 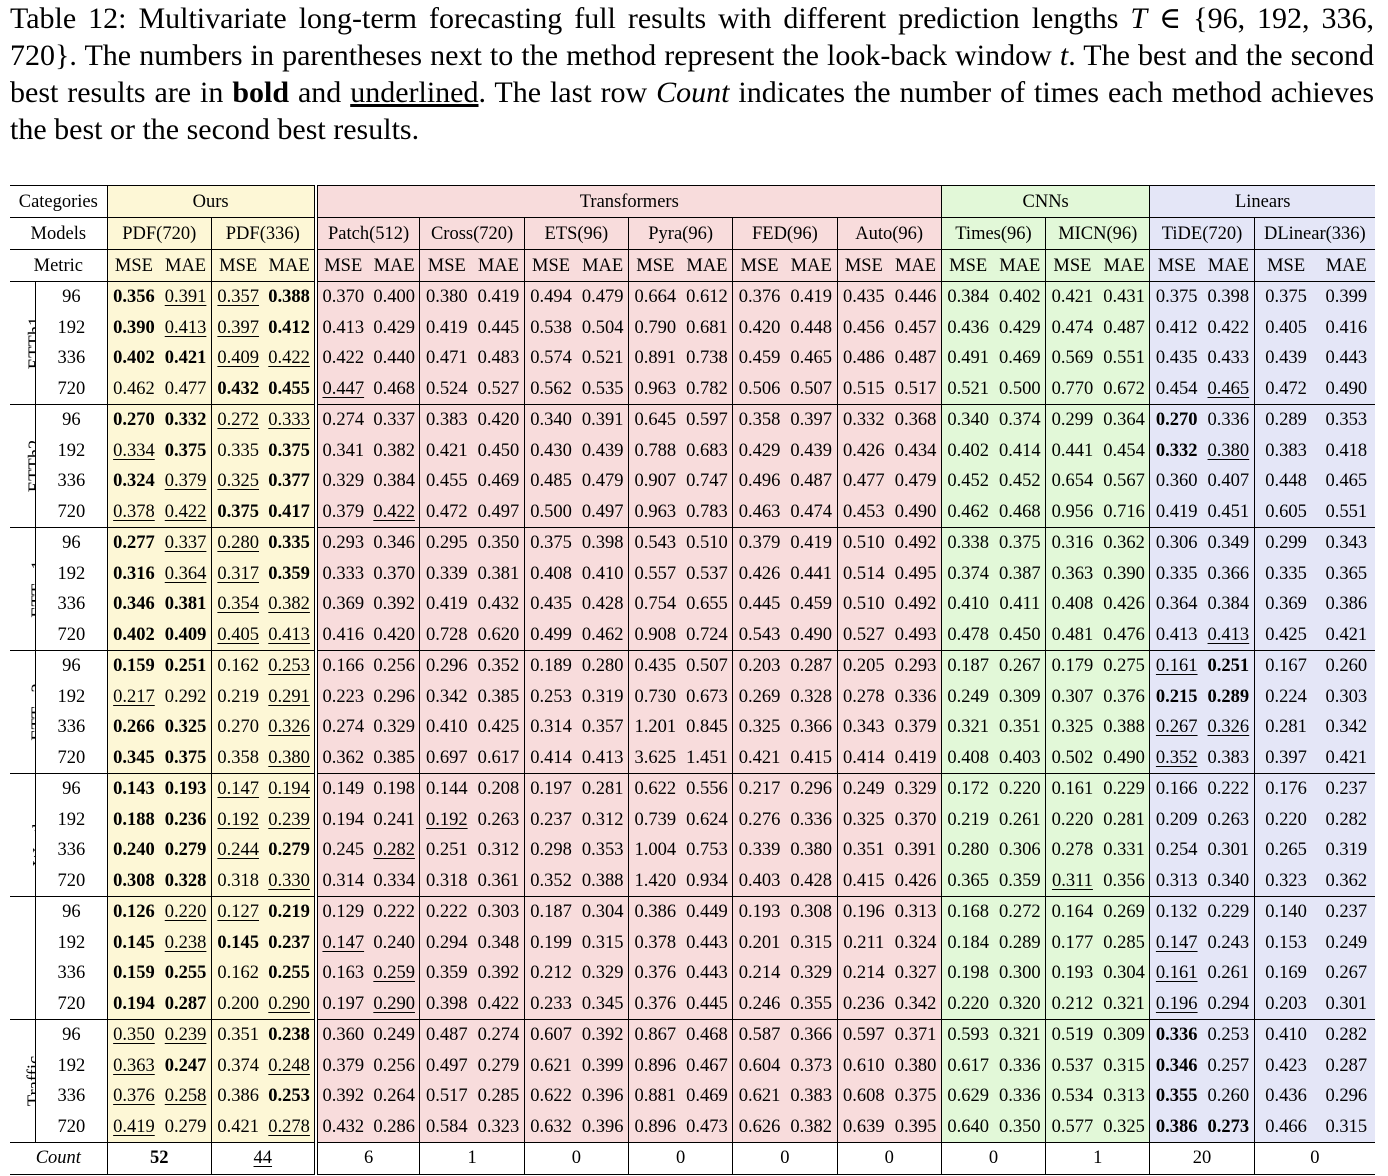 What do you see at coordinates (1020, 973) in the screenshot?
I see `value-cell: 0.300` at bounding box center [1020, 973].